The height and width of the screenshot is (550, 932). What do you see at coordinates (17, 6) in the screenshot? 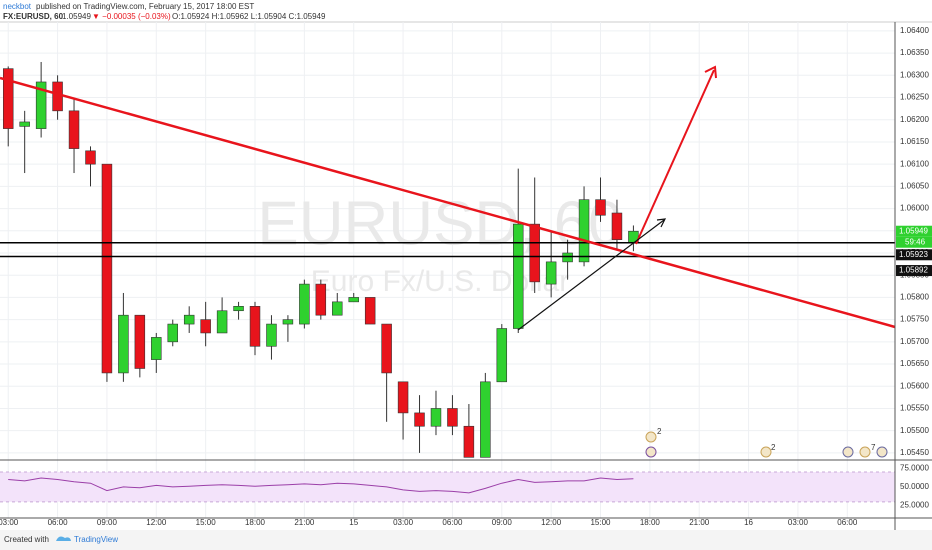
I see `author: neckbot` at bounding box center [17, 6].